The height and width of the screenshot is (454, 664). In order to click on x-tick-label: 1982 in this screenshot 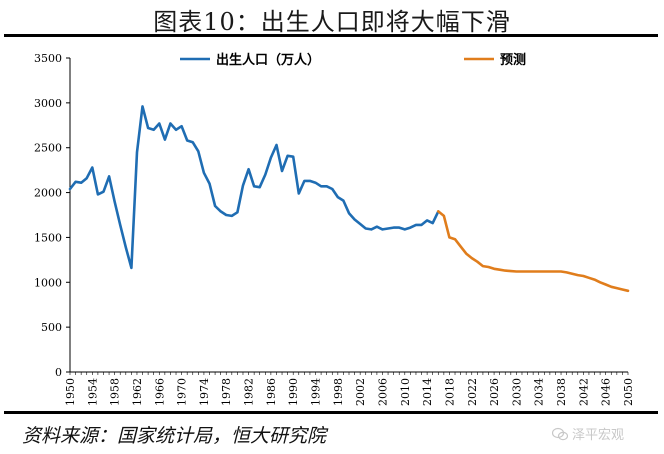, I will do `click(249, 392)`.